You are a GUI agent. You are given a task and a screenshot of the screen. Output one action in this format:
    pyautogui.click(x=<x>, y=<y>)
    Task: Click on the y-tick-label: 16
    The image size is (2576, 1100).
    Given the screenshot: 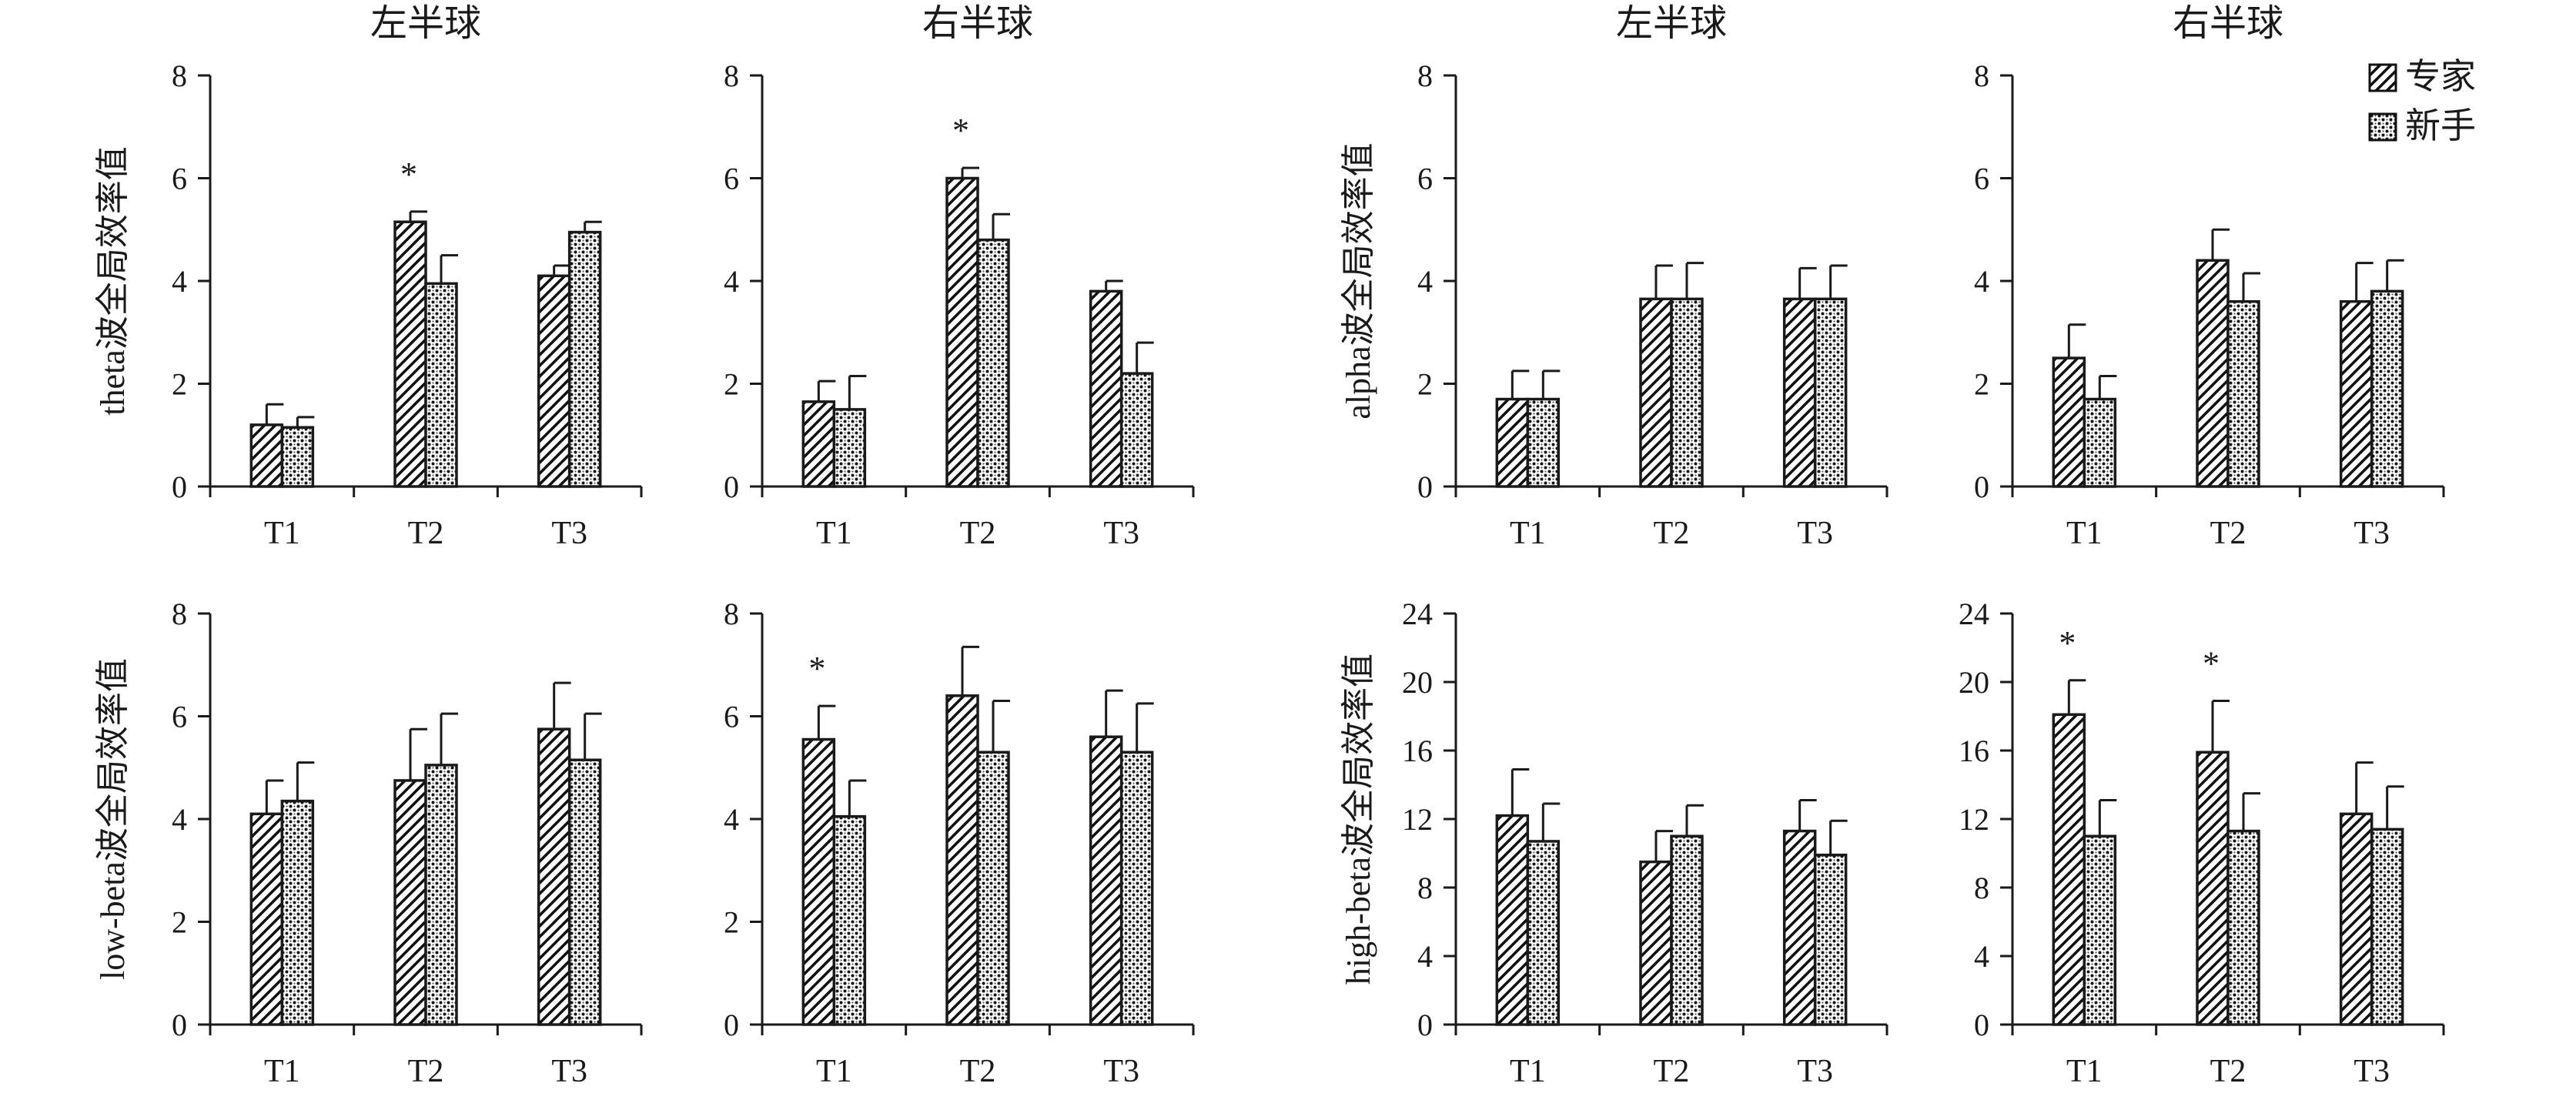 What is the action you would take?
    pyautogui.click(x=1974, y=751)
    